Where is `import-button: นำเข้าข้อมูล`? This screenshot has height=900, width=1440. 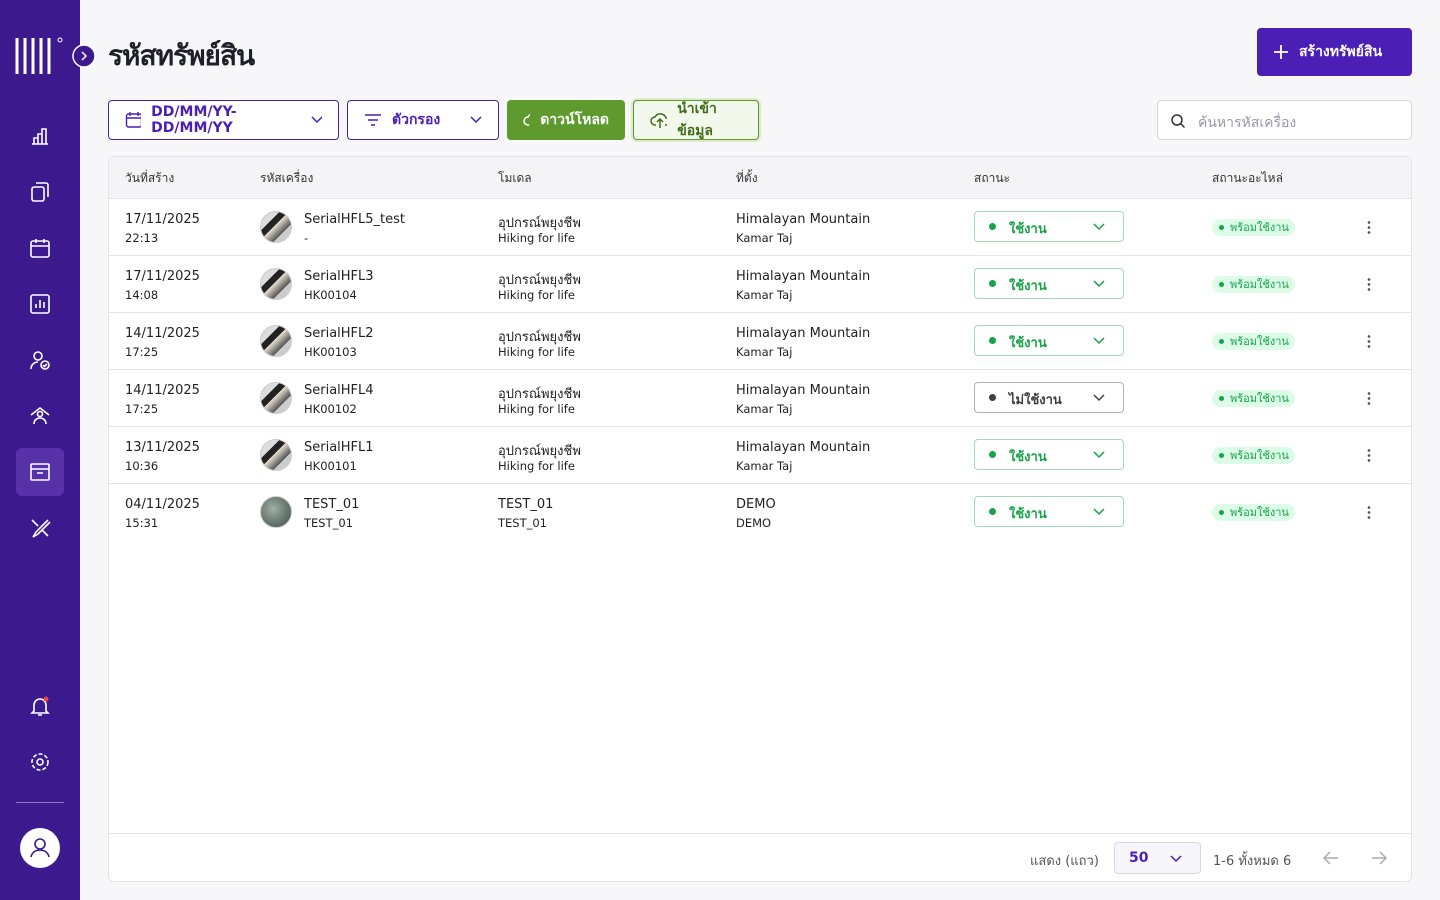
import-button: นำเข้าข้อมูล is located at coordinates (696, 120).